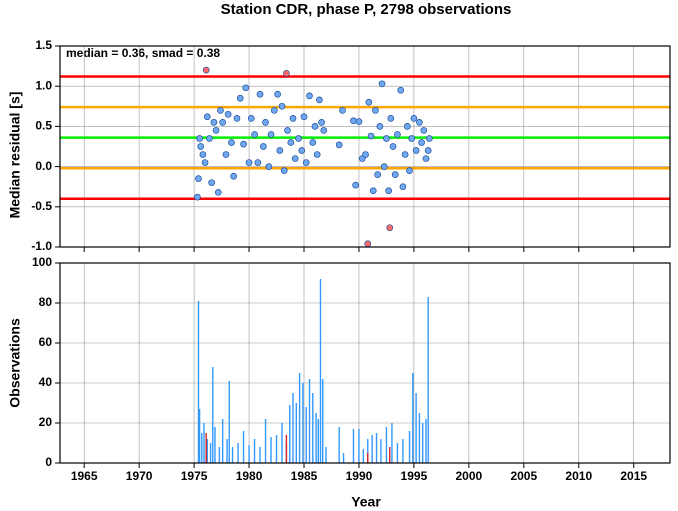  What do you see at coordinates (43, 126) in the screenshot?
I see `y-tick-label: 0.5` at bounding box center [43, 126].